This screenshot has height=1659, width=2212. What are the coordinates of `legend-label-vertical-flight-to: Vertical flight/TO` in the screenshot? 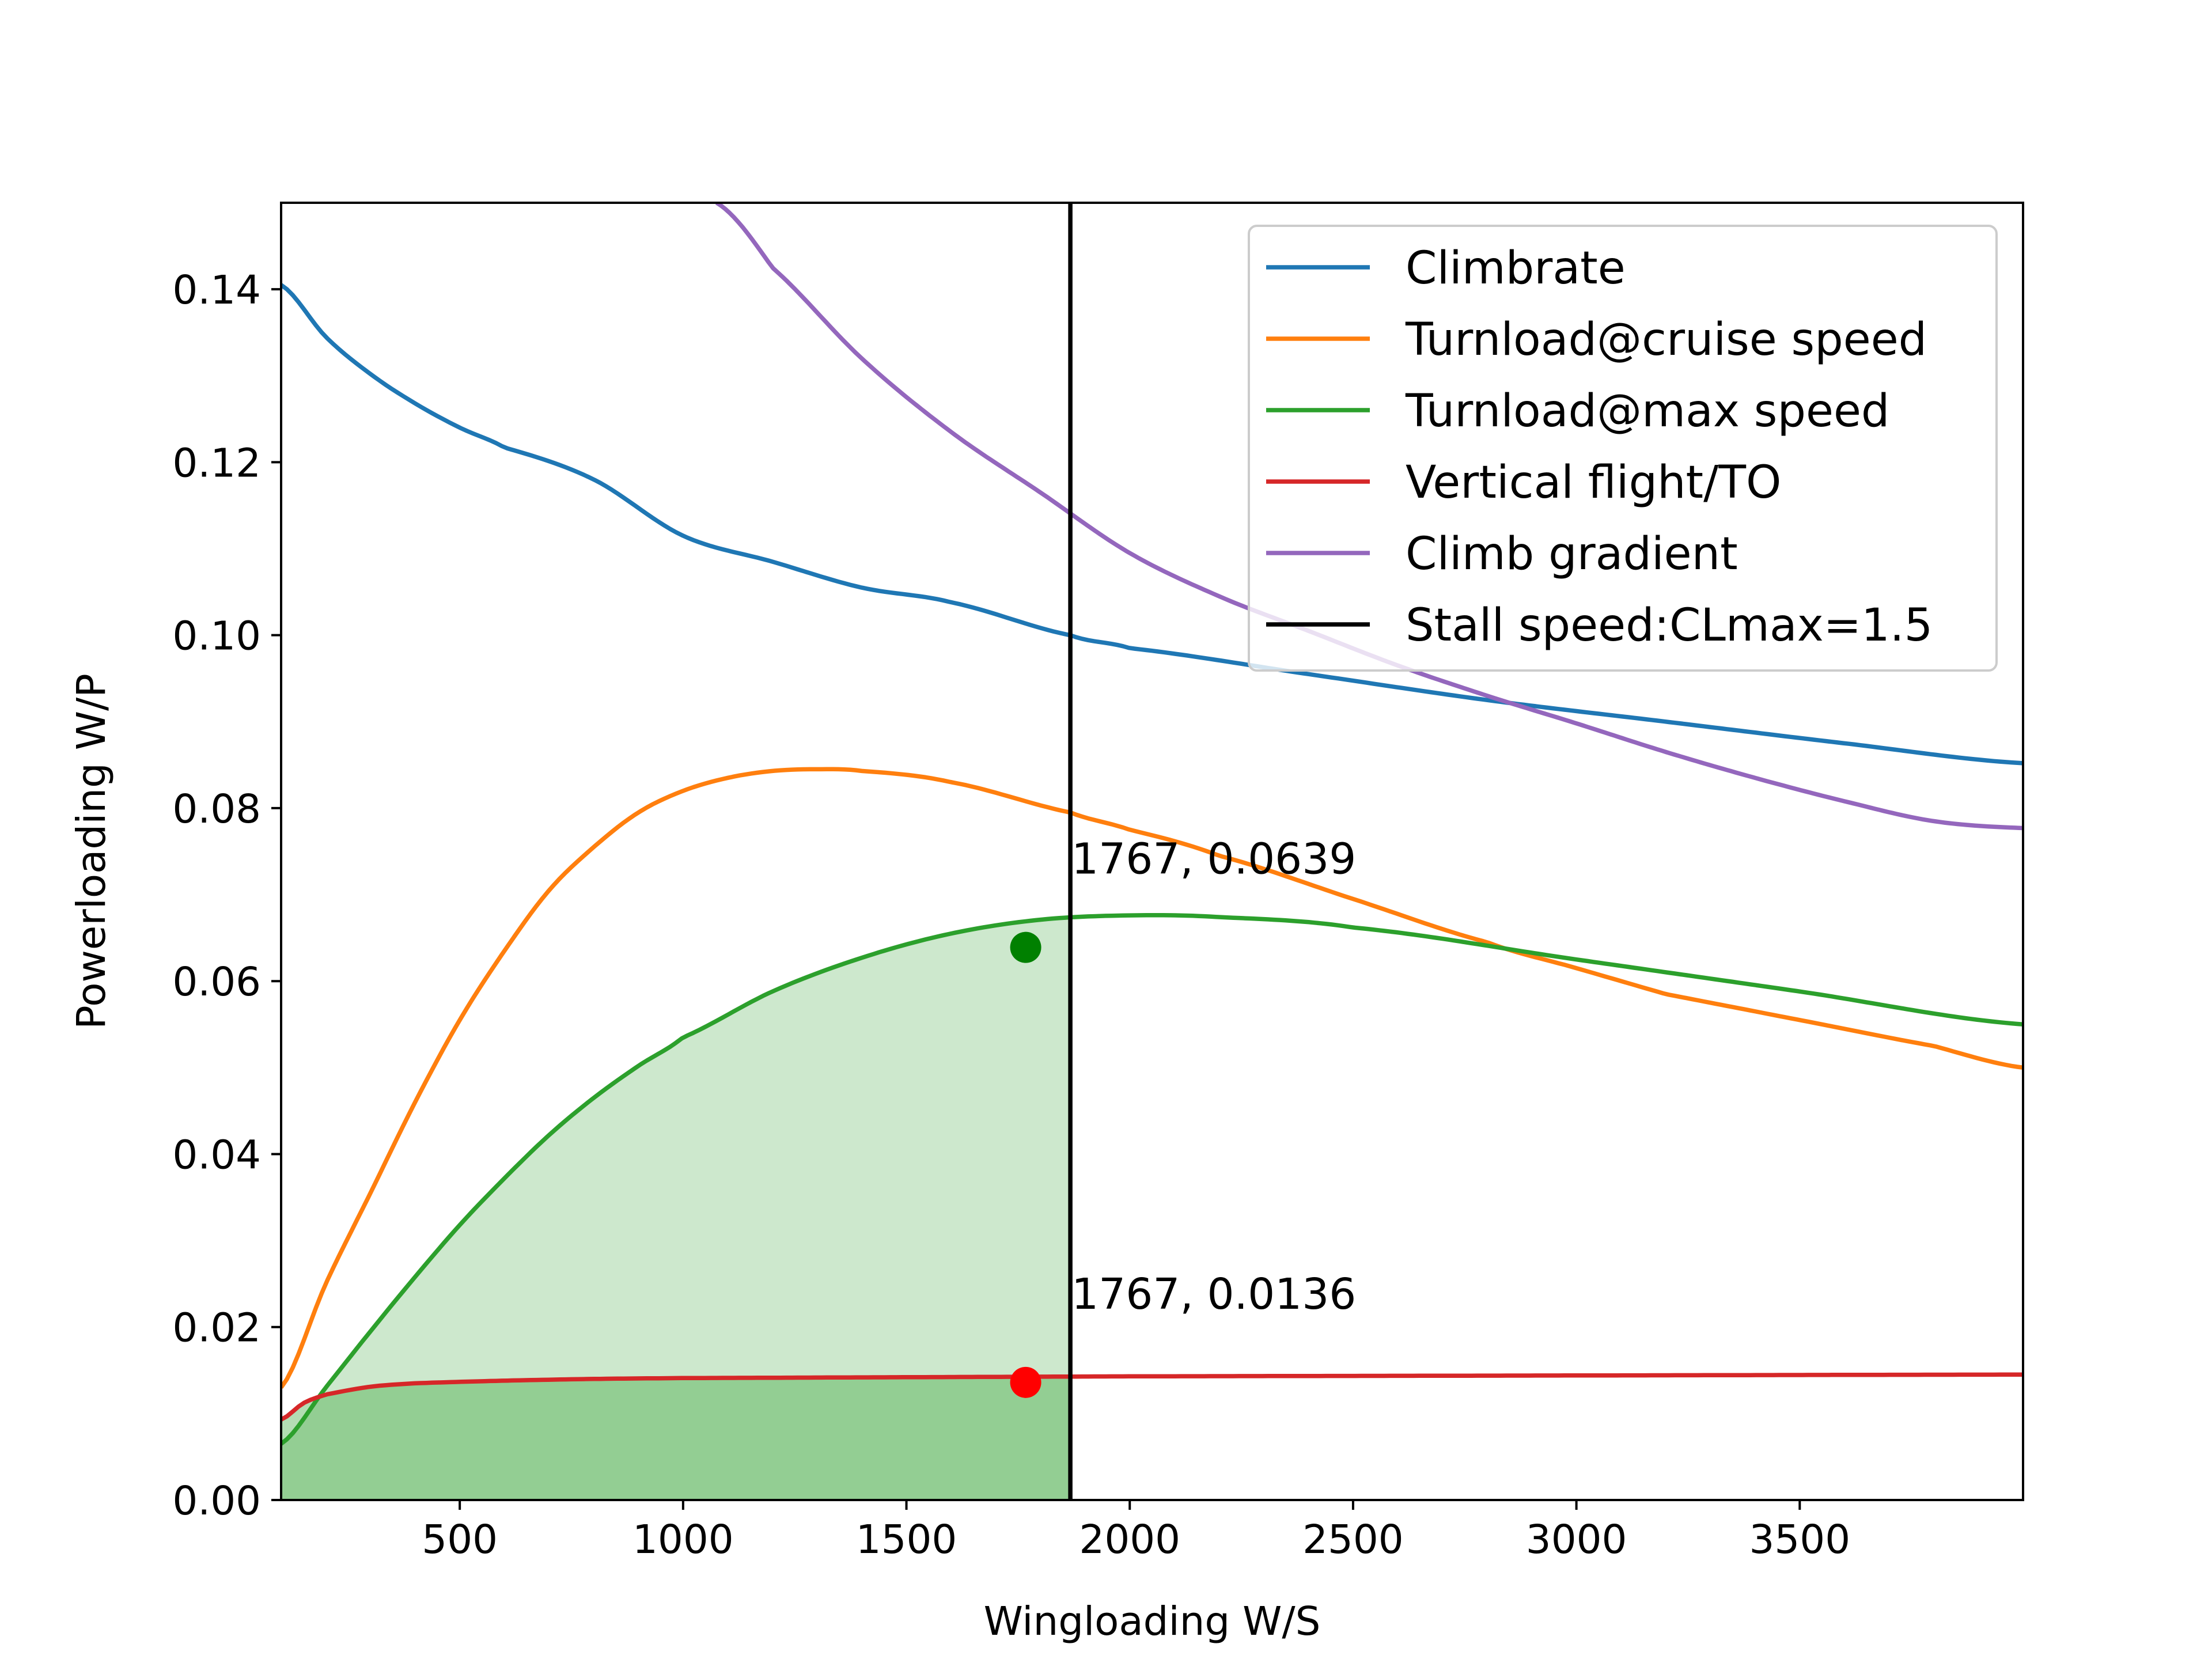 It's located at (1593, 483).